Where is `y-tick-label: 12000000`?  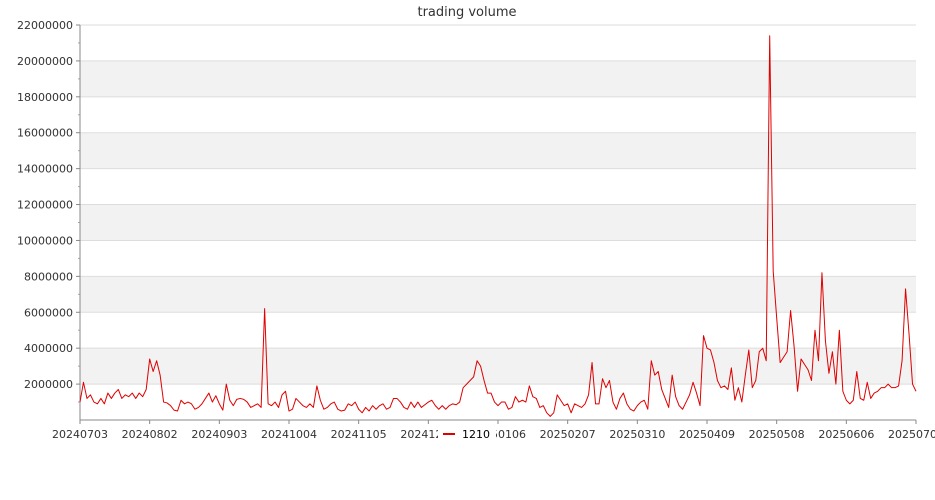
y-tick-label: 12000000 is located at coordinates (45, 205).